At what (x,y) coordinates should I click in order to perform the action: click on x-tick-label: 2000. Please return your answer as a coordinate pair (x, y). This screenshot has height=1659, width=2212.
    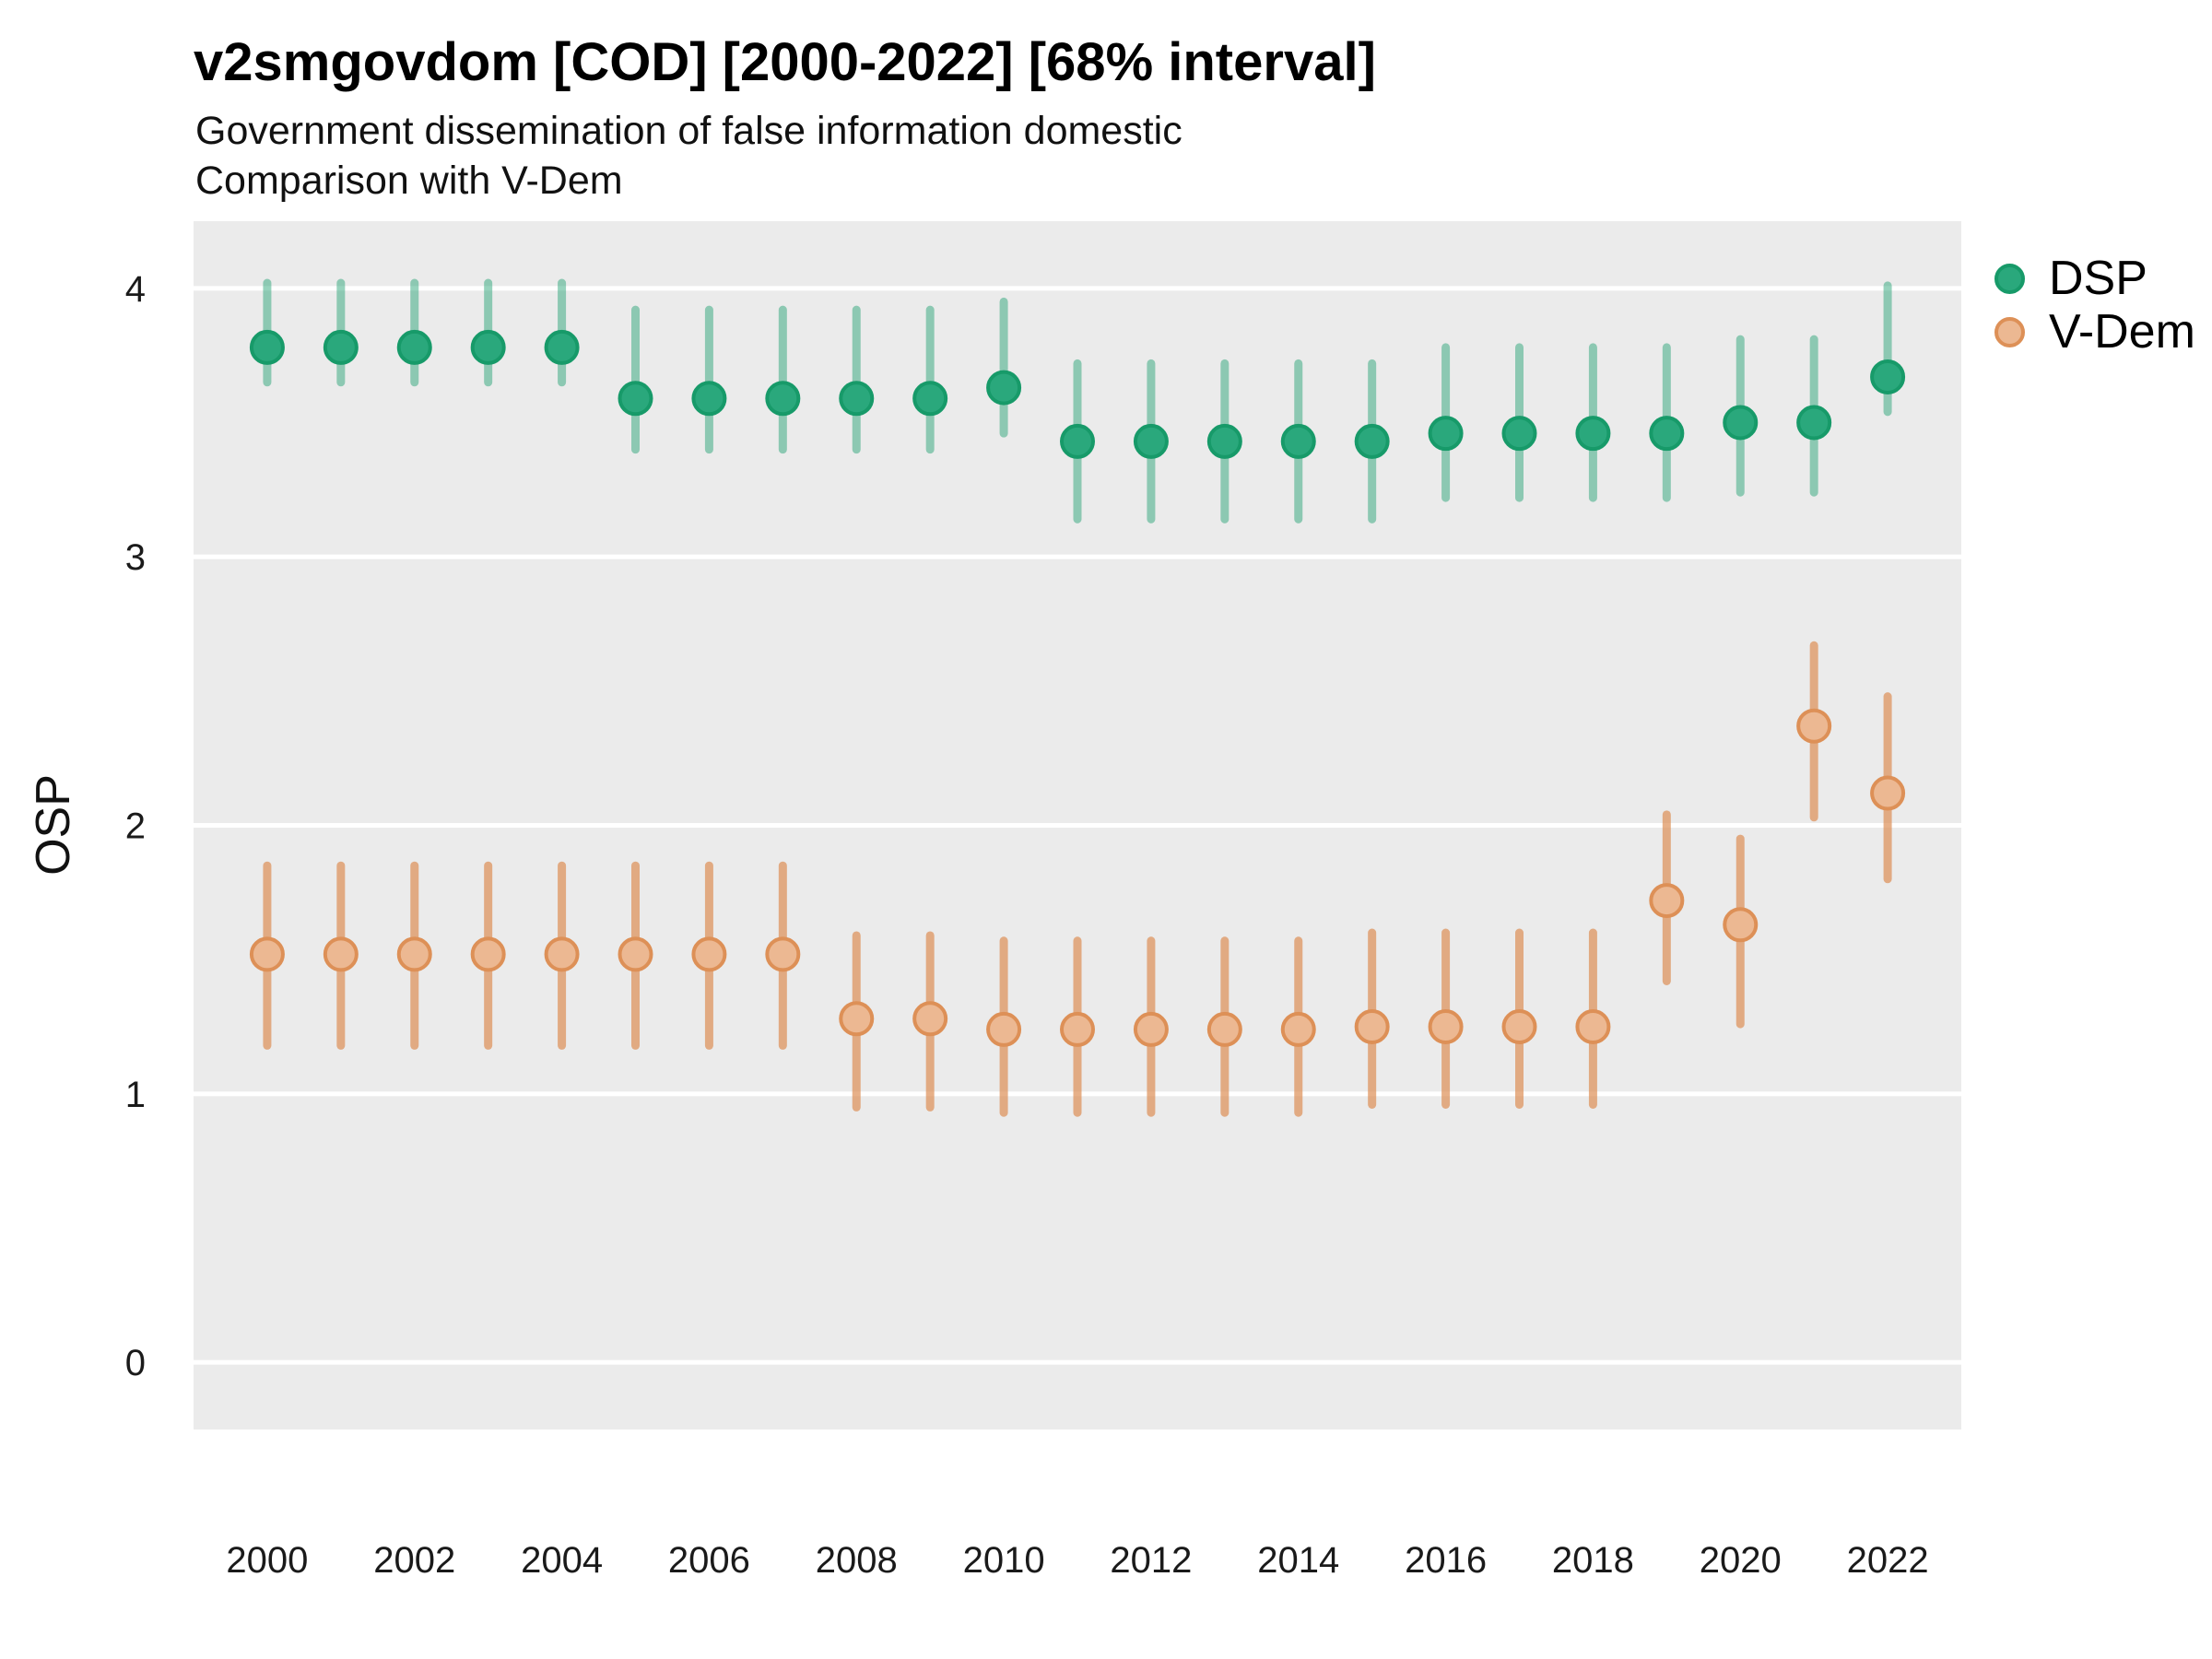
    Looking at the image, I should click on (267, 1560).